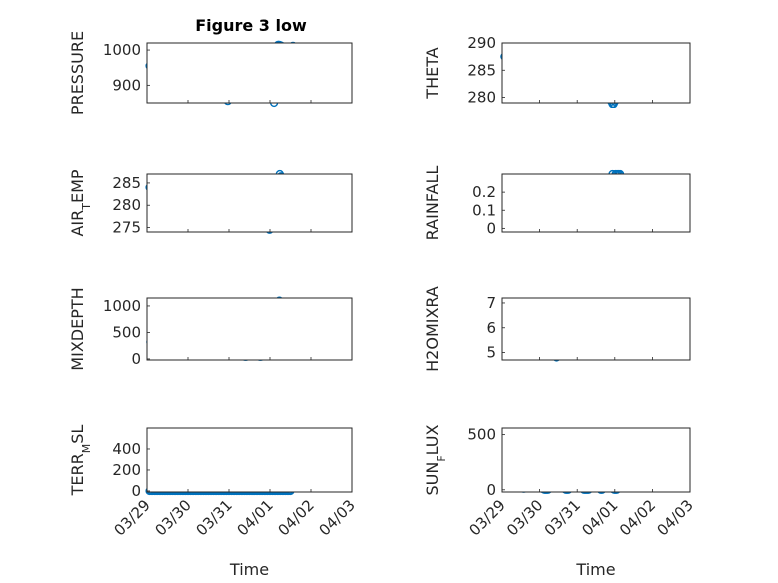 This screenshot has width=778, height=583. I want to click on y-tick-label: 290, so click(481, 43).